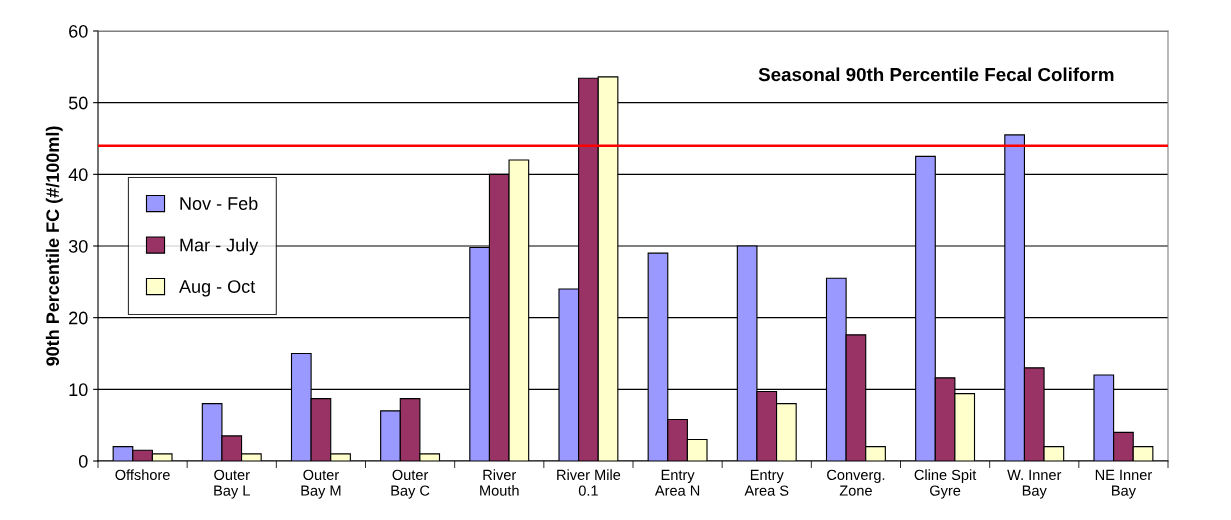 The image size is (1231, 520). Describe the element at coordinates (232, 484) in the screenshot. I see `x-tick-label: Outer Bay L` at that location.